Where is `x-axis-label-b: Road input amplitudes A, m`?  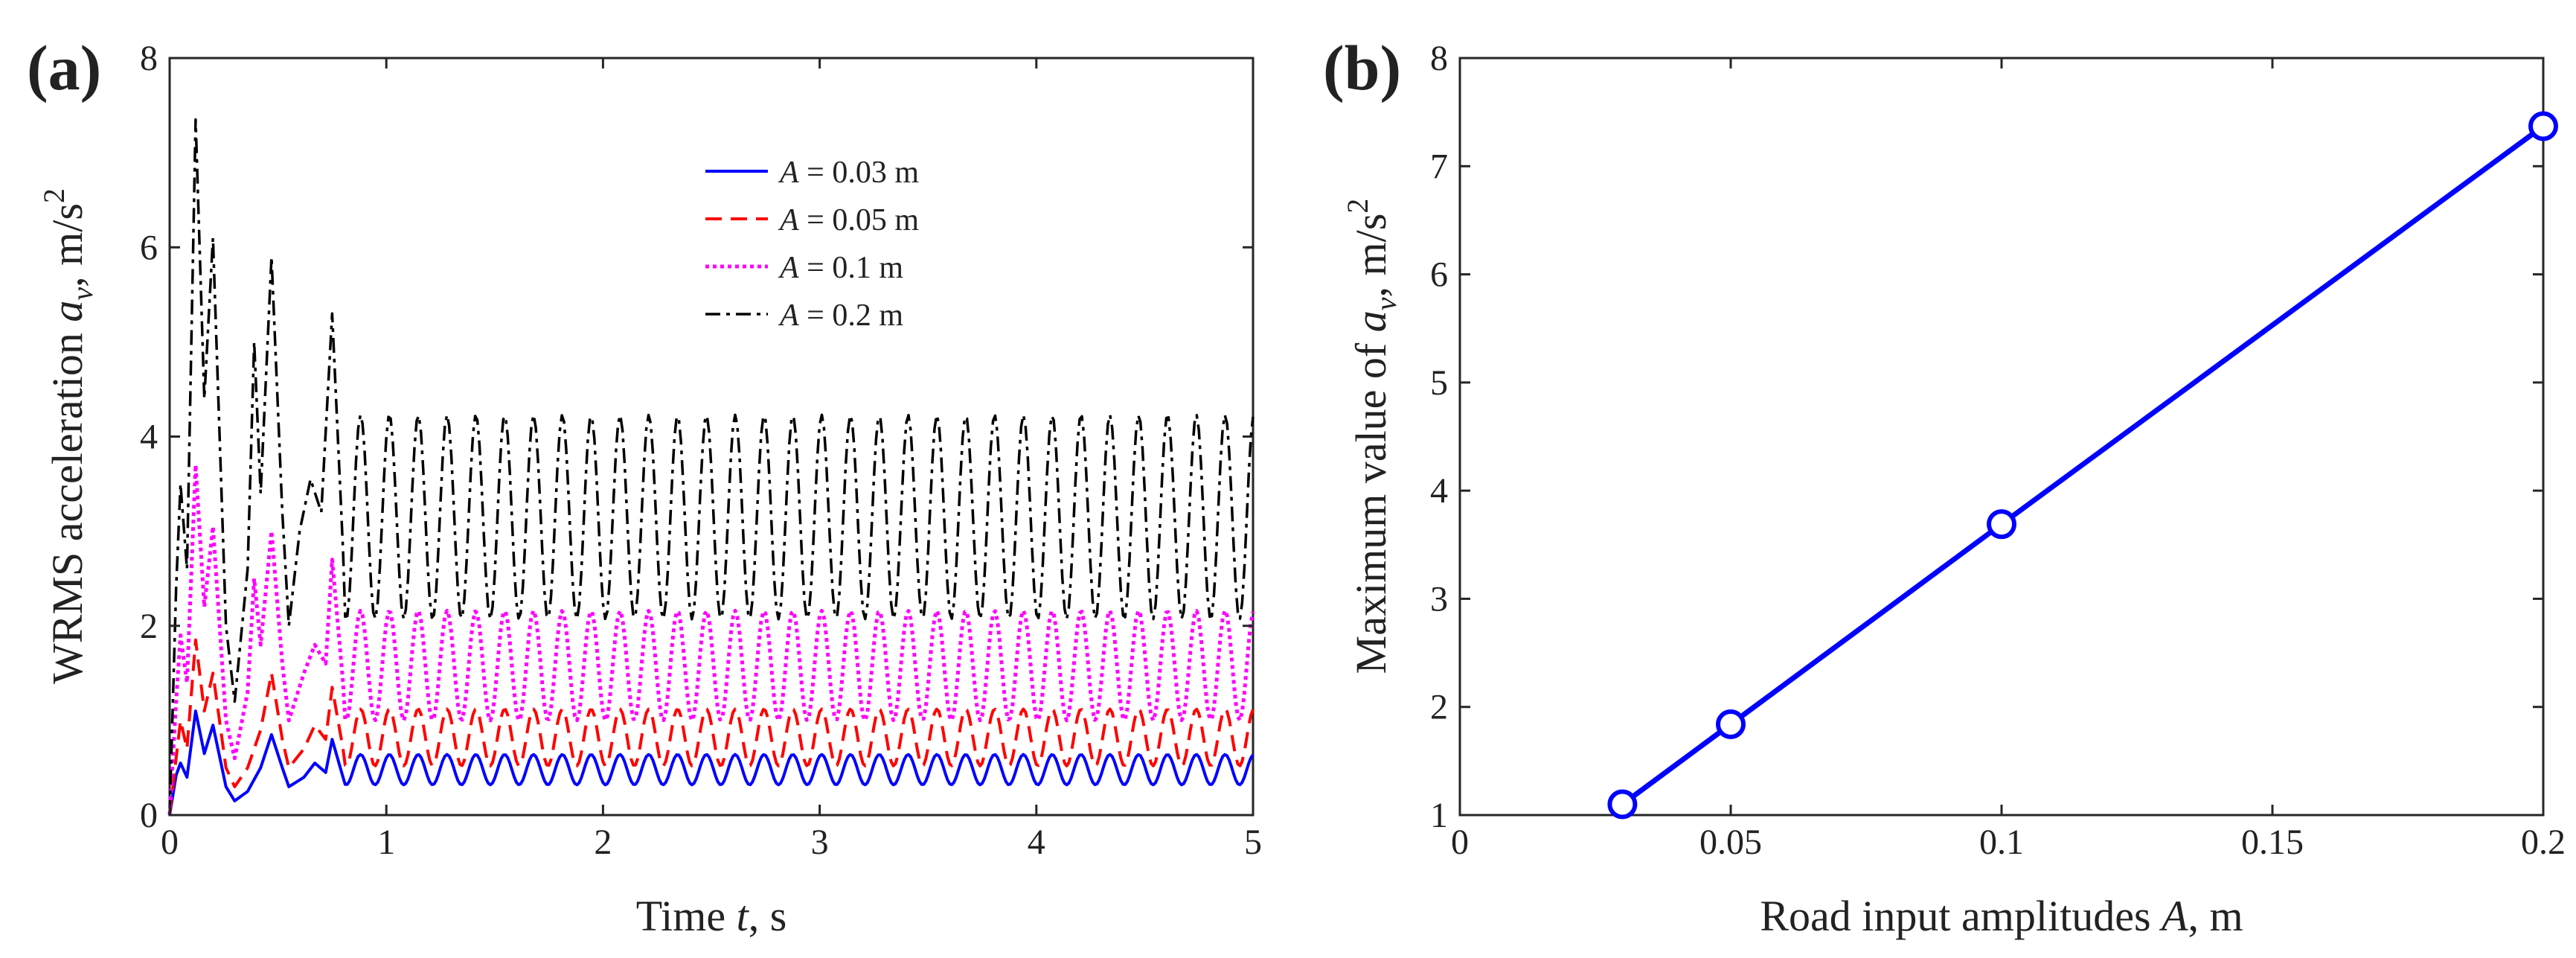 x-axis-label-b: Road input amplitudes A, m is located at coordinates (2002, 916).